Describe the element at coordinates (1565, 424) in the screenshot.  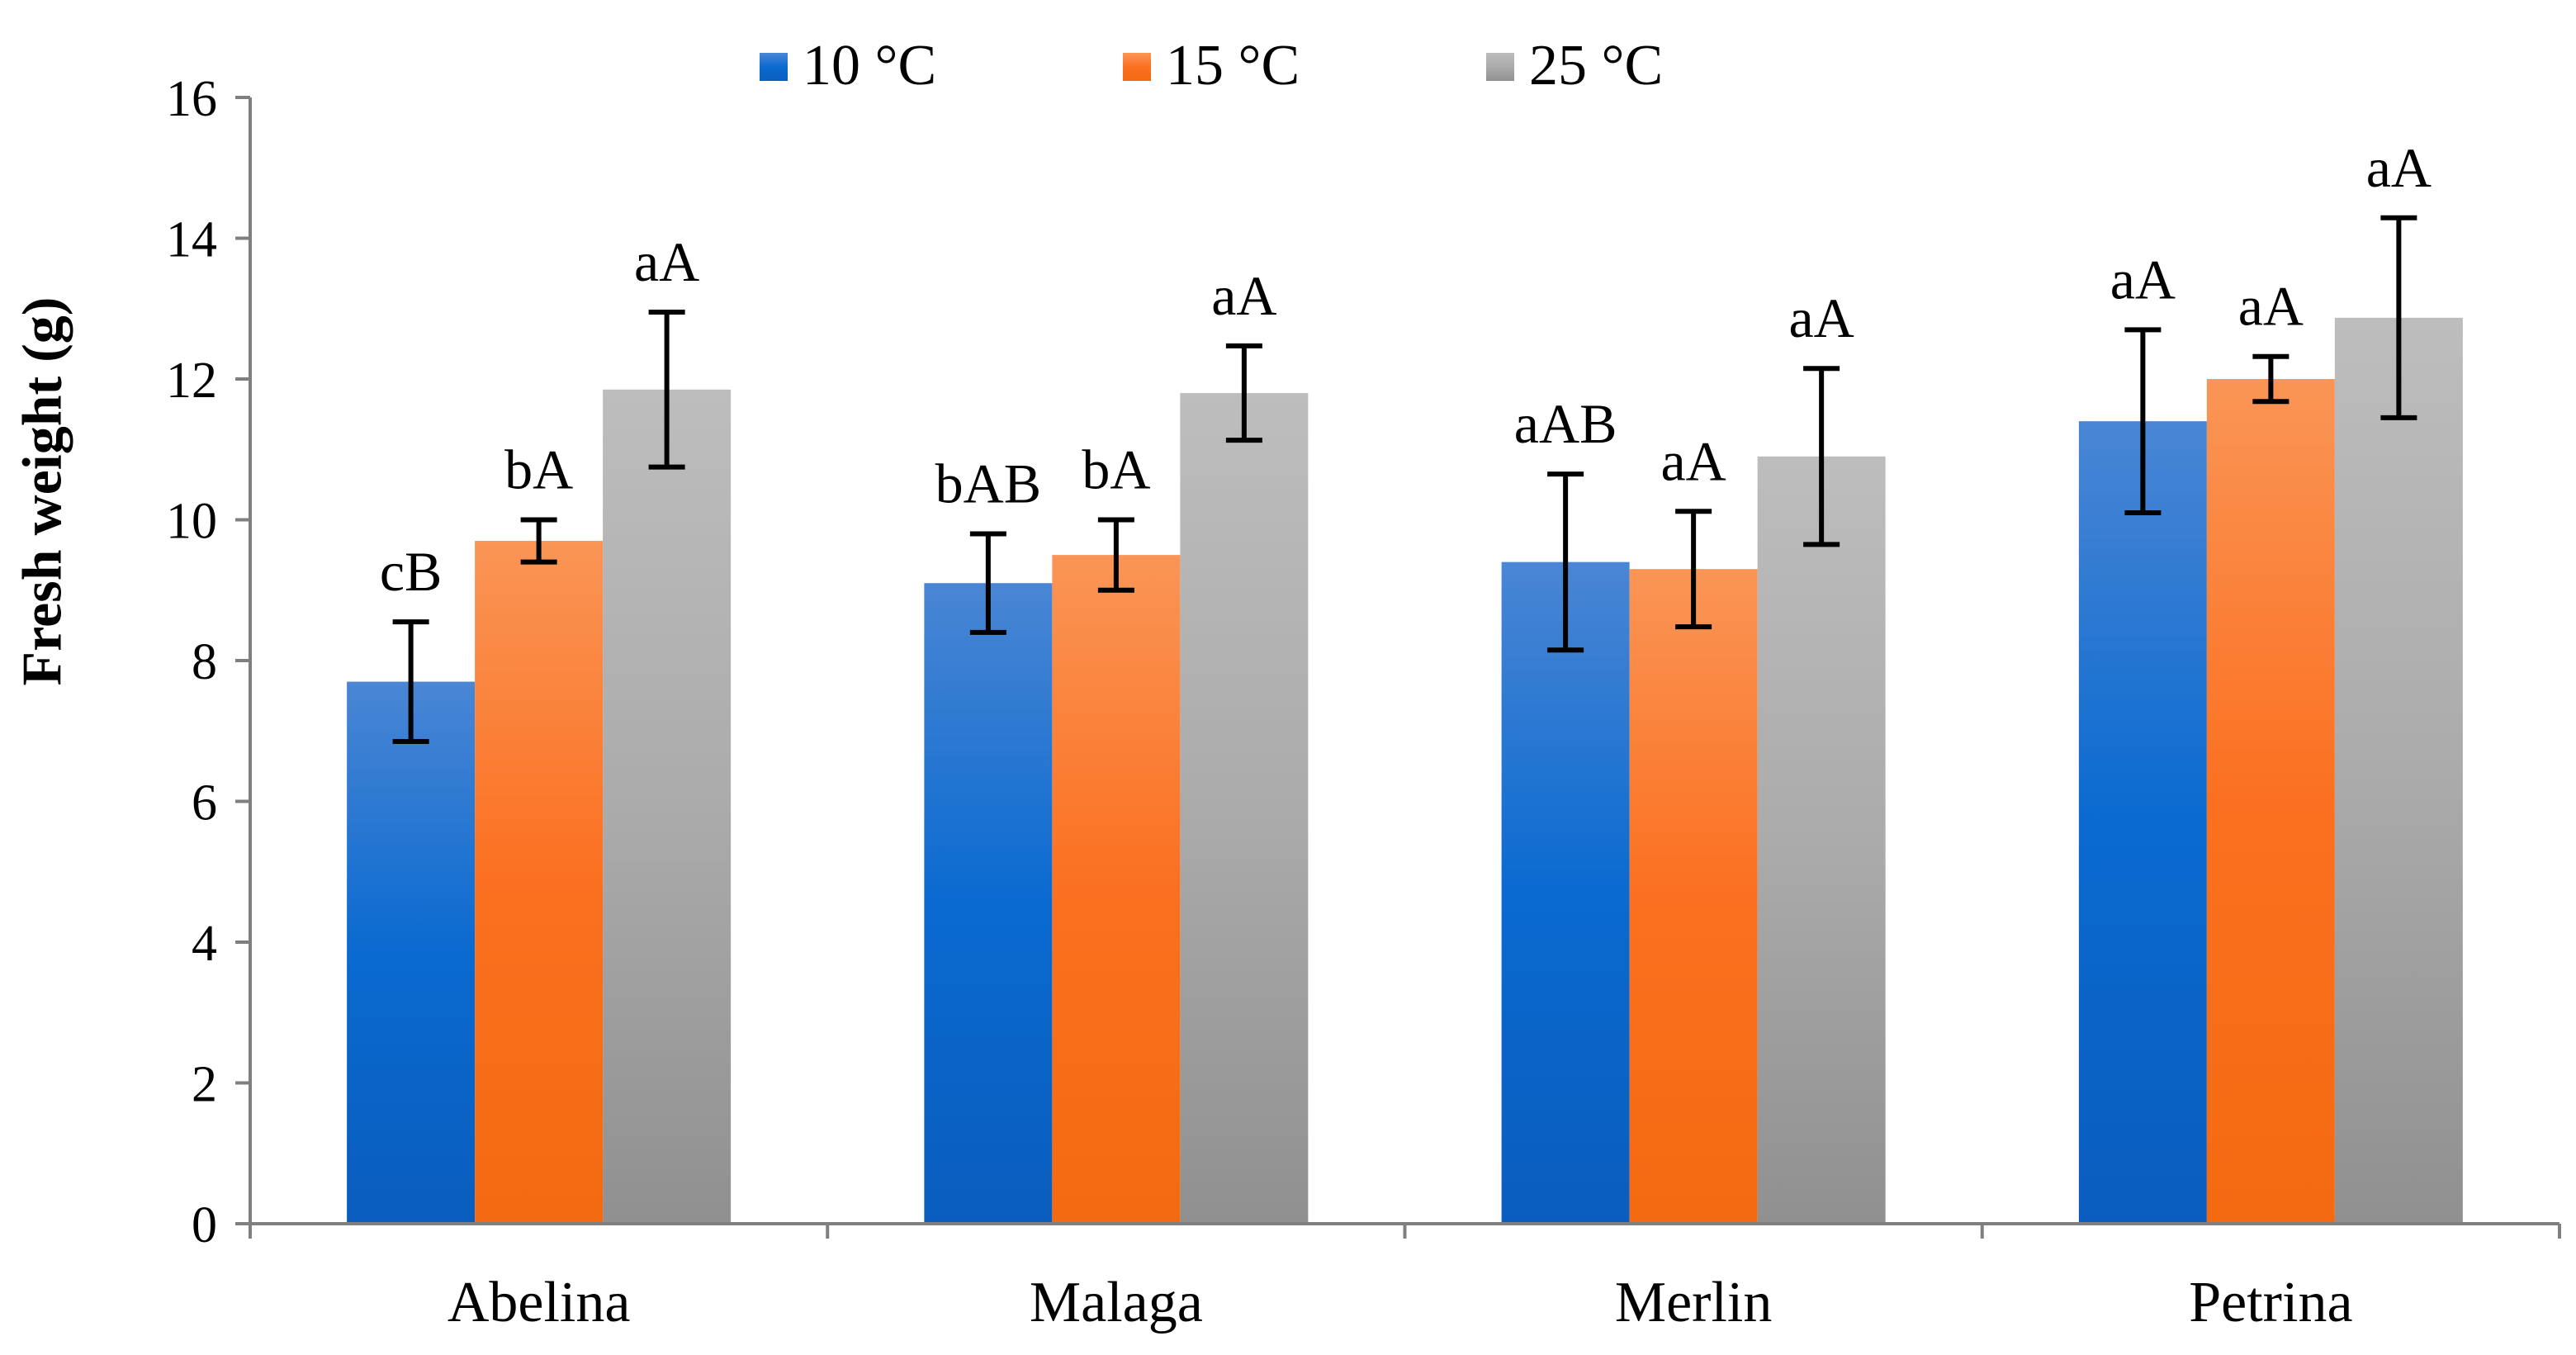
I see `significance-label: aAB` at that location.